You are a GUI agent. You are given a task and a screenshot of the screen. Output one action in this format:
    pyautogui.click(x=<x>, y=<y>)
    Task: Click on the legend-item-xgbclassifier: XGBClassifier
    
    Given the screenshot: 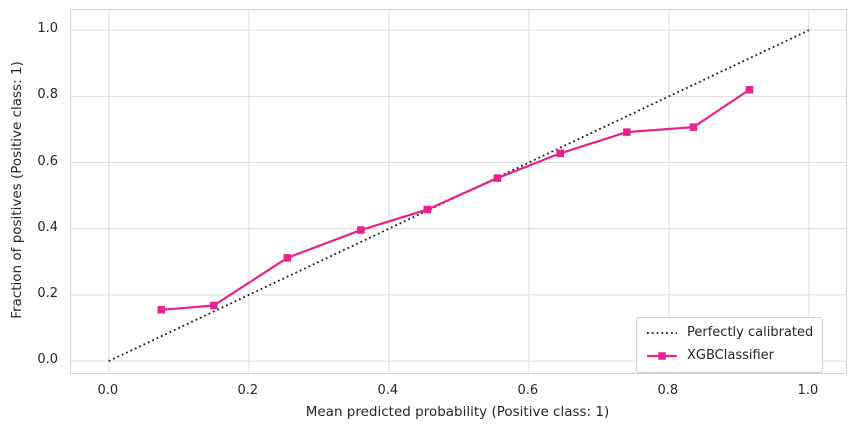 What is the action you would take?
    pyautogui.click(x=729, y=356)
    